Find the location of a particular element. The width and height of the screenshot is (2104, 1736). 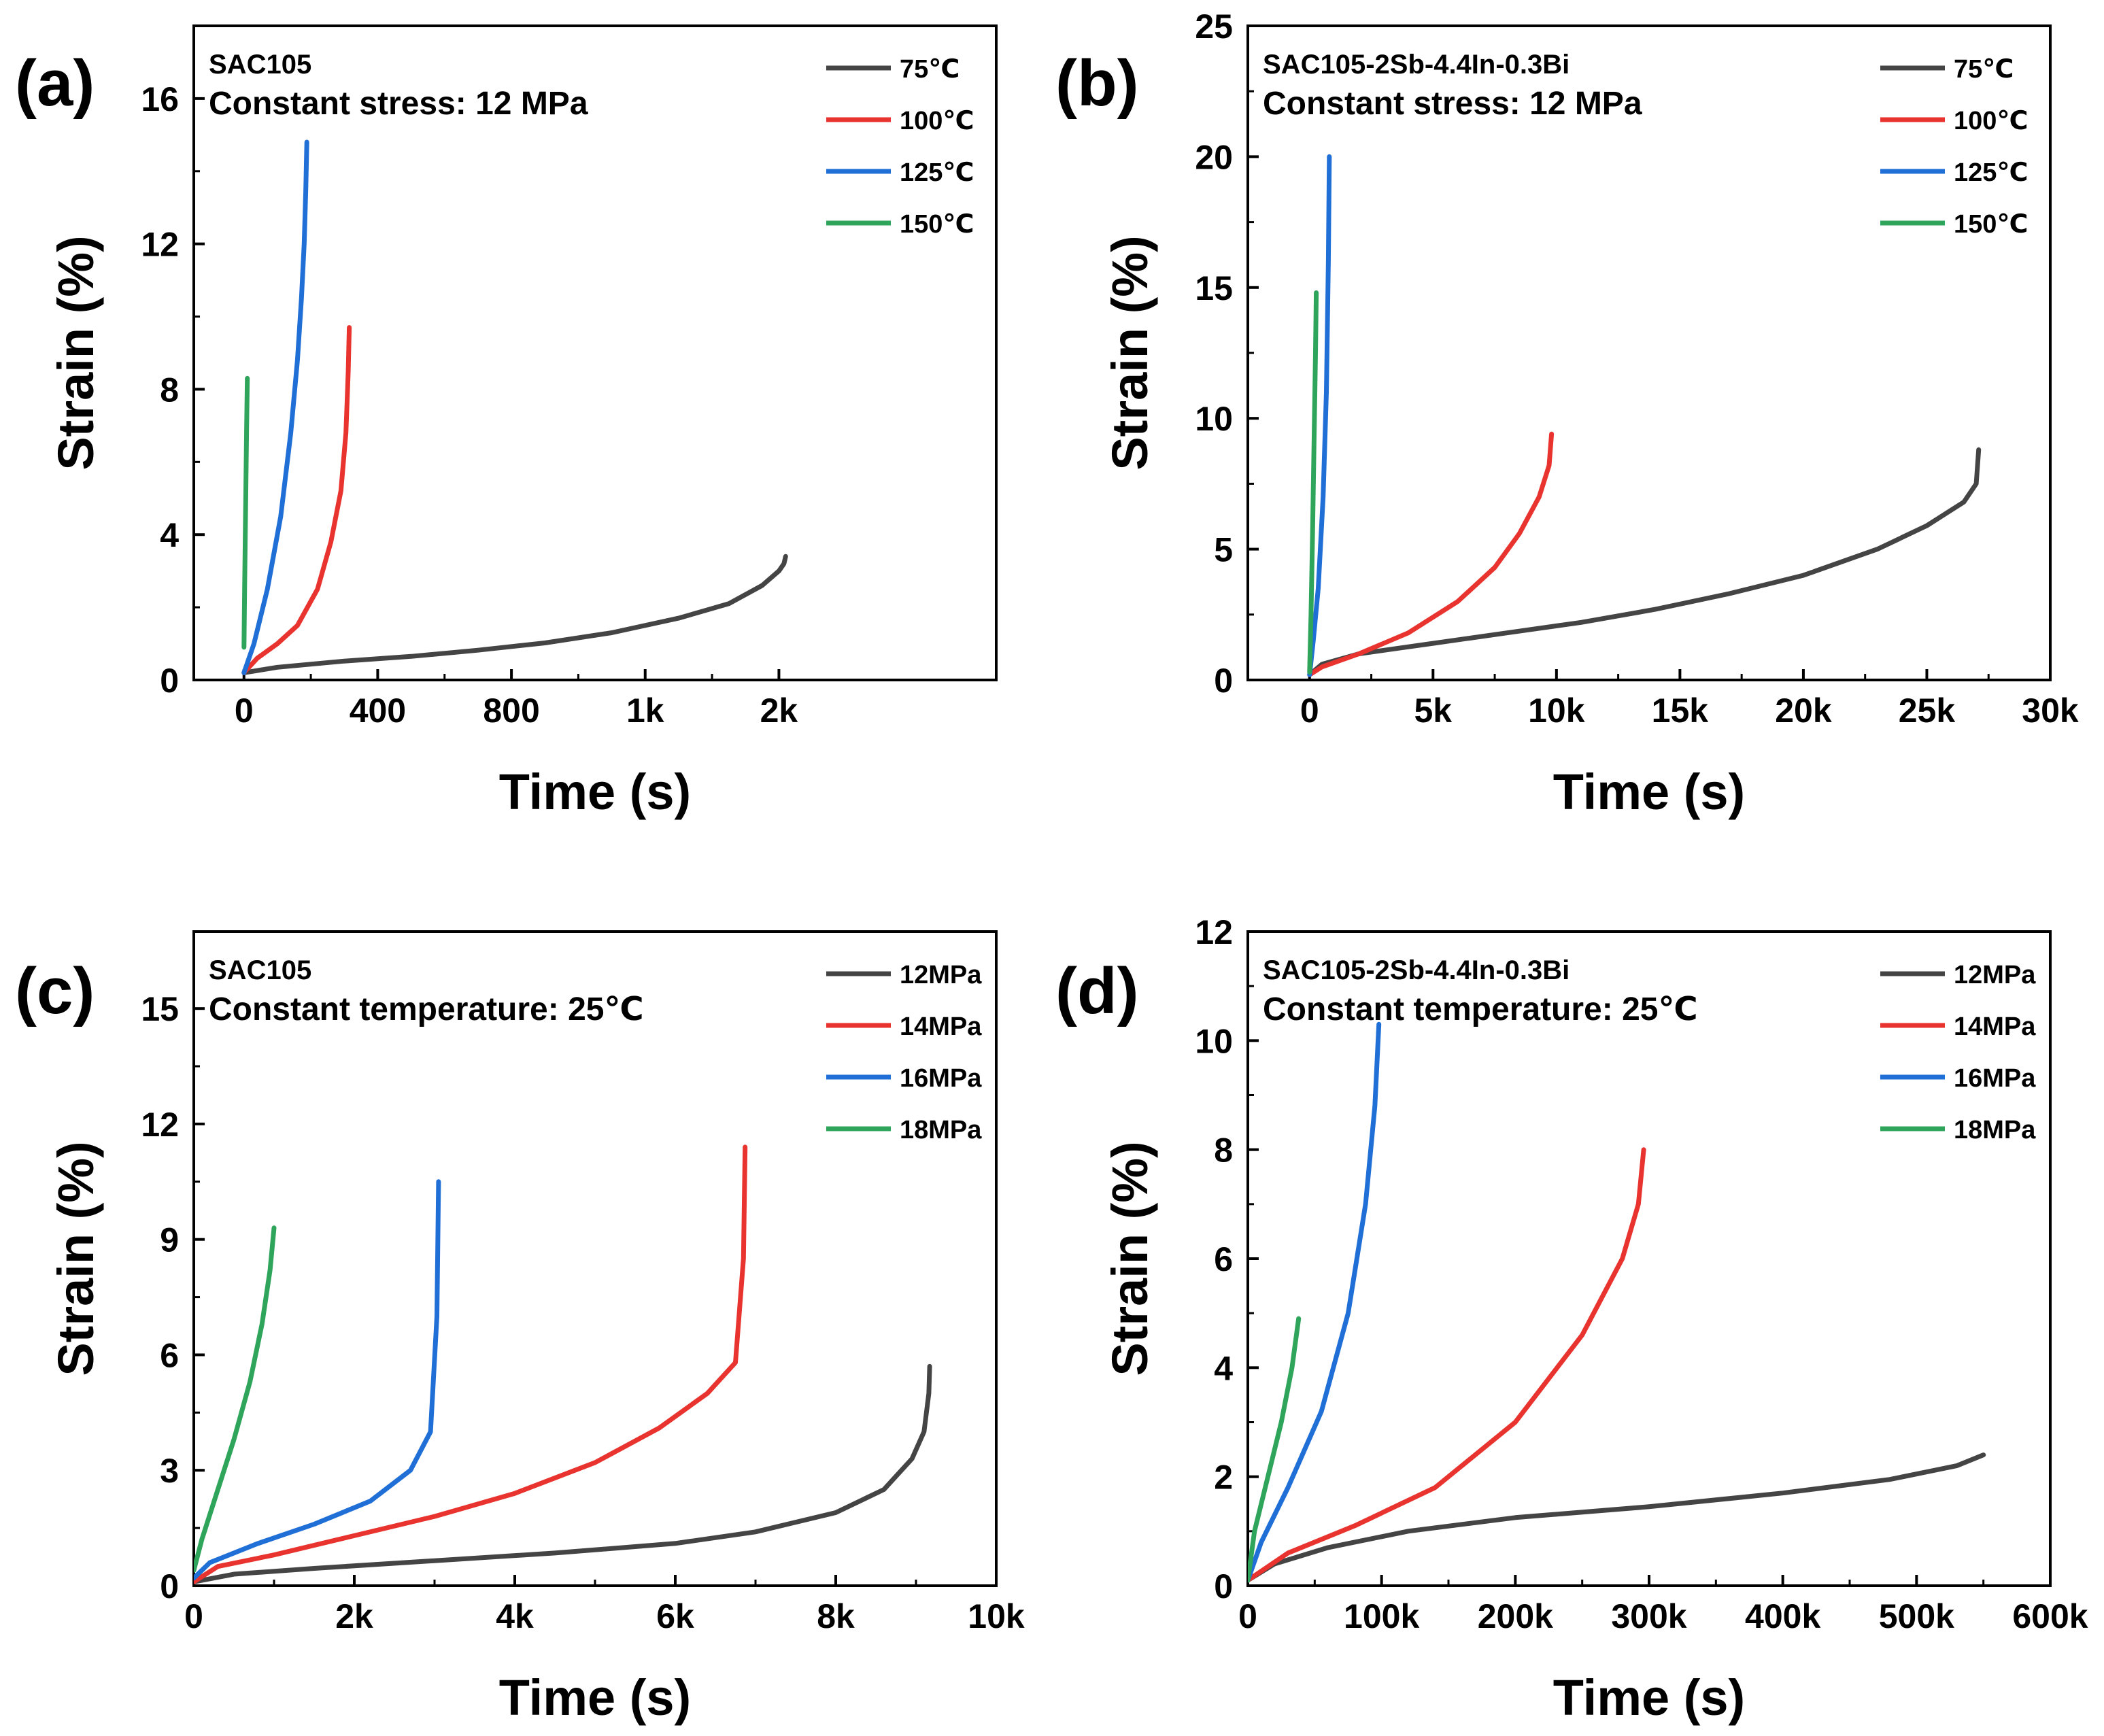

y-tick-label: 3 is located at coordinates (170, 1471).